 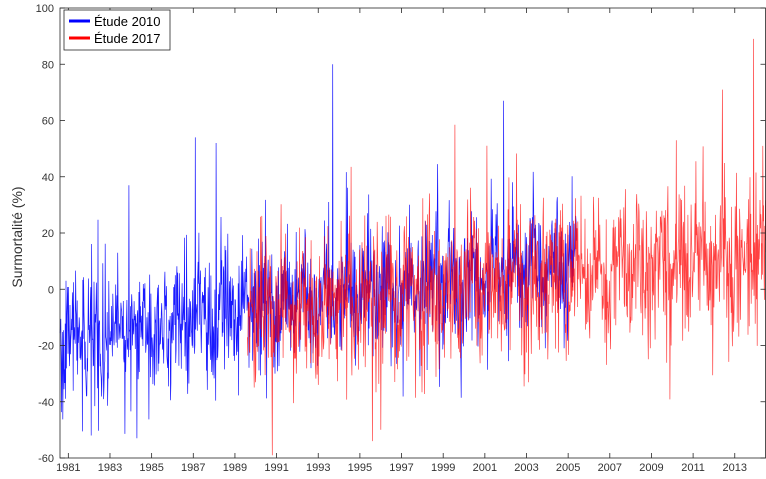 I want to click on x-tick-label: 1987, so click(x=193, y=468).